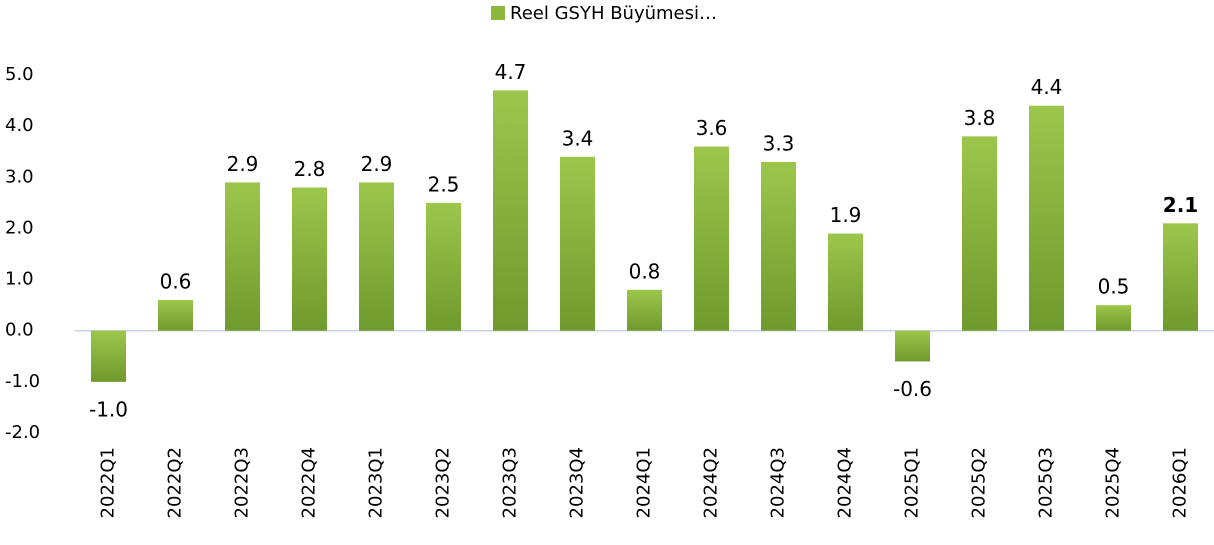 Image resolution: width=1214 pixels, height=545 pixels. I want to click on y-tick-label: 3.0, so click(19, 176).